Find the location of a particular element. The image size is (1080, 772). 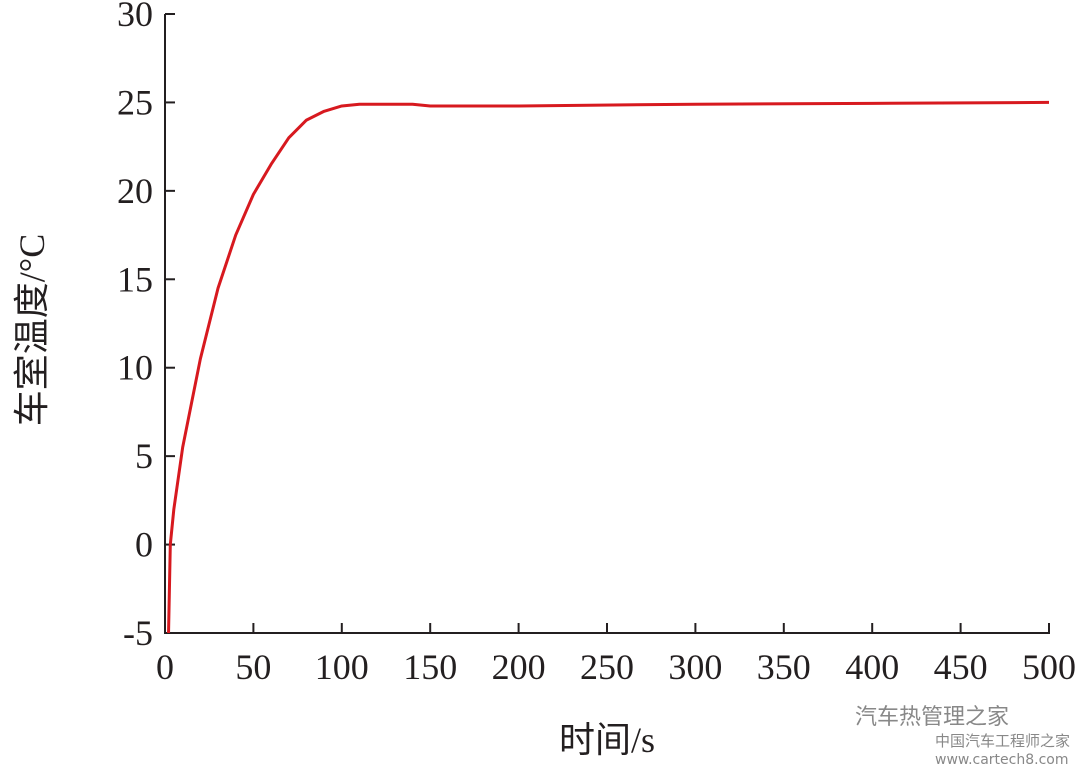

x-tick-label: 350 is located at coordinates (784, 667).